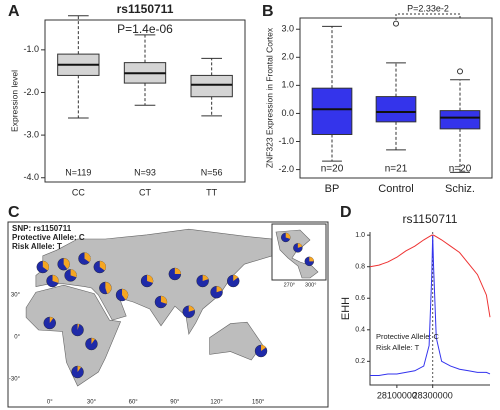  Describe the element at coordinates (428, 16) in the screenshot. I see `bracket` at that location.